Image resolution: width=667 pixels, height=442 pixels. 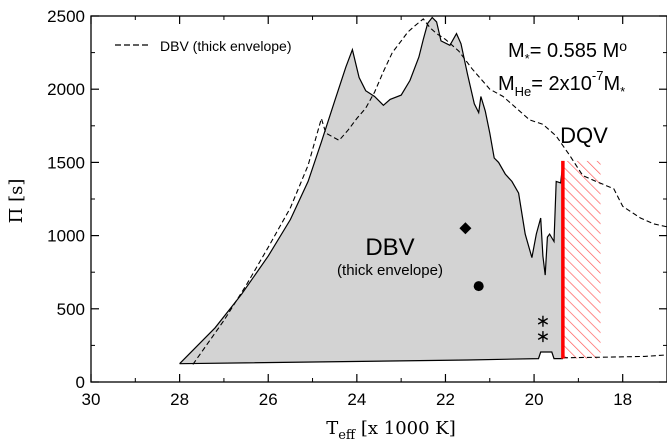 What do you see at coordinates (478, 286) in the screenshot?
I see `circle-marker` at bounding box center [478, 286].